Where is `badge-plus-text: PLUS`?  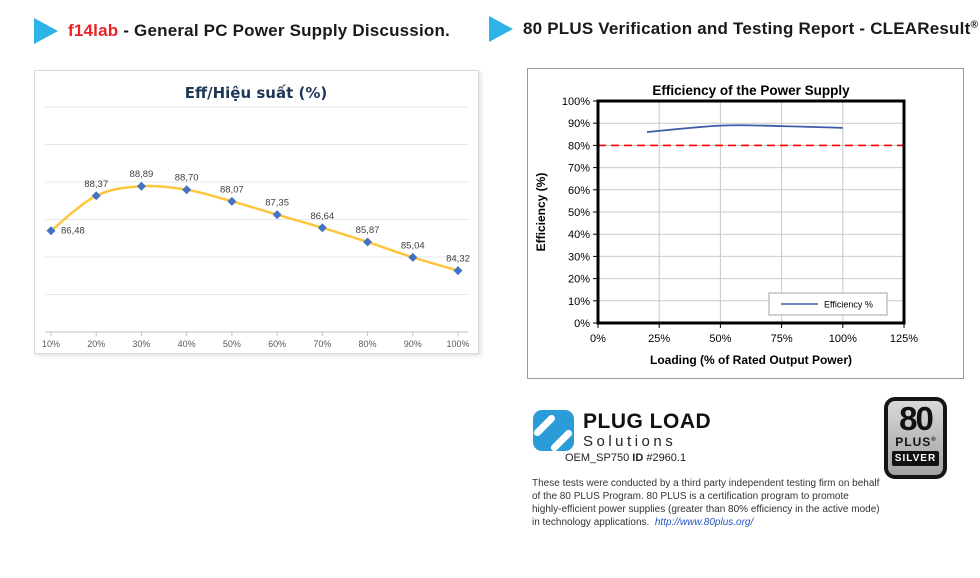 badge-plus-text: PLUS is located at coordinates (913, 442).